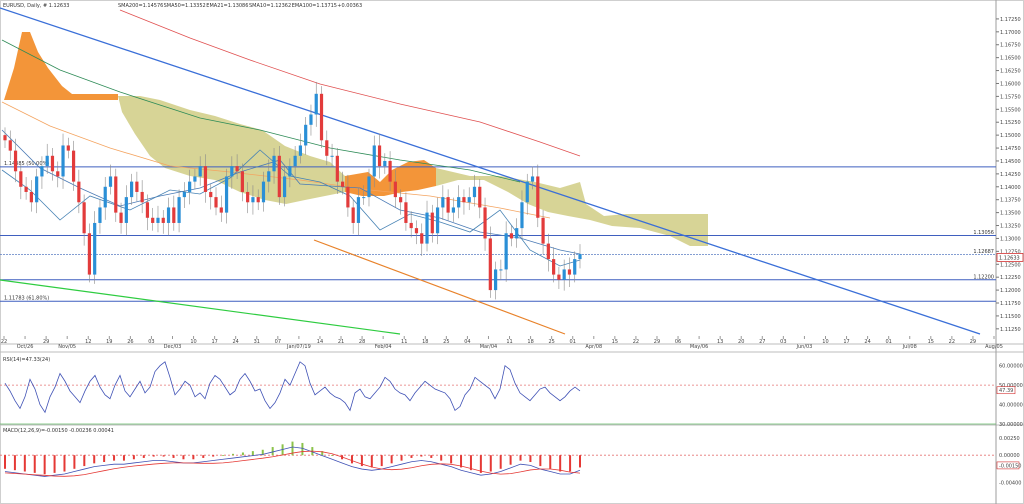  I want to click on x-tick-label: 04, so click(467, 342).